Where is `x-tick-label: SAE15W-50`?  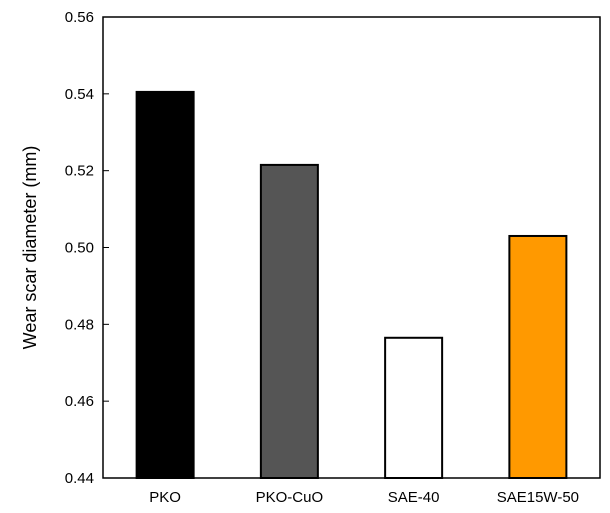
x-tick-label: SAE15W-50 is located at coordinates (538, 497).